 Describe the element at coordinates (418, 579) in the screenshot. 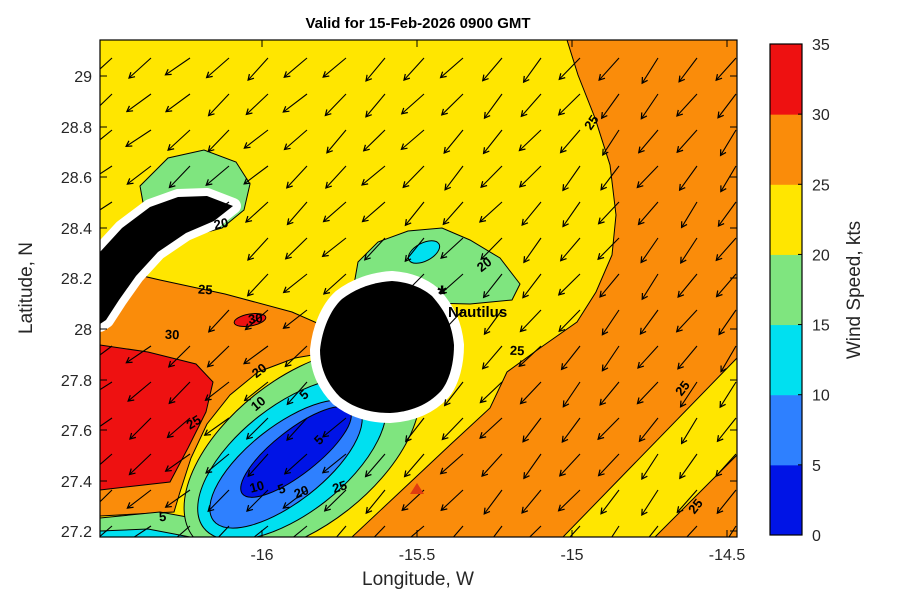

I see `x-axis-label: Longitude, W` at that location.